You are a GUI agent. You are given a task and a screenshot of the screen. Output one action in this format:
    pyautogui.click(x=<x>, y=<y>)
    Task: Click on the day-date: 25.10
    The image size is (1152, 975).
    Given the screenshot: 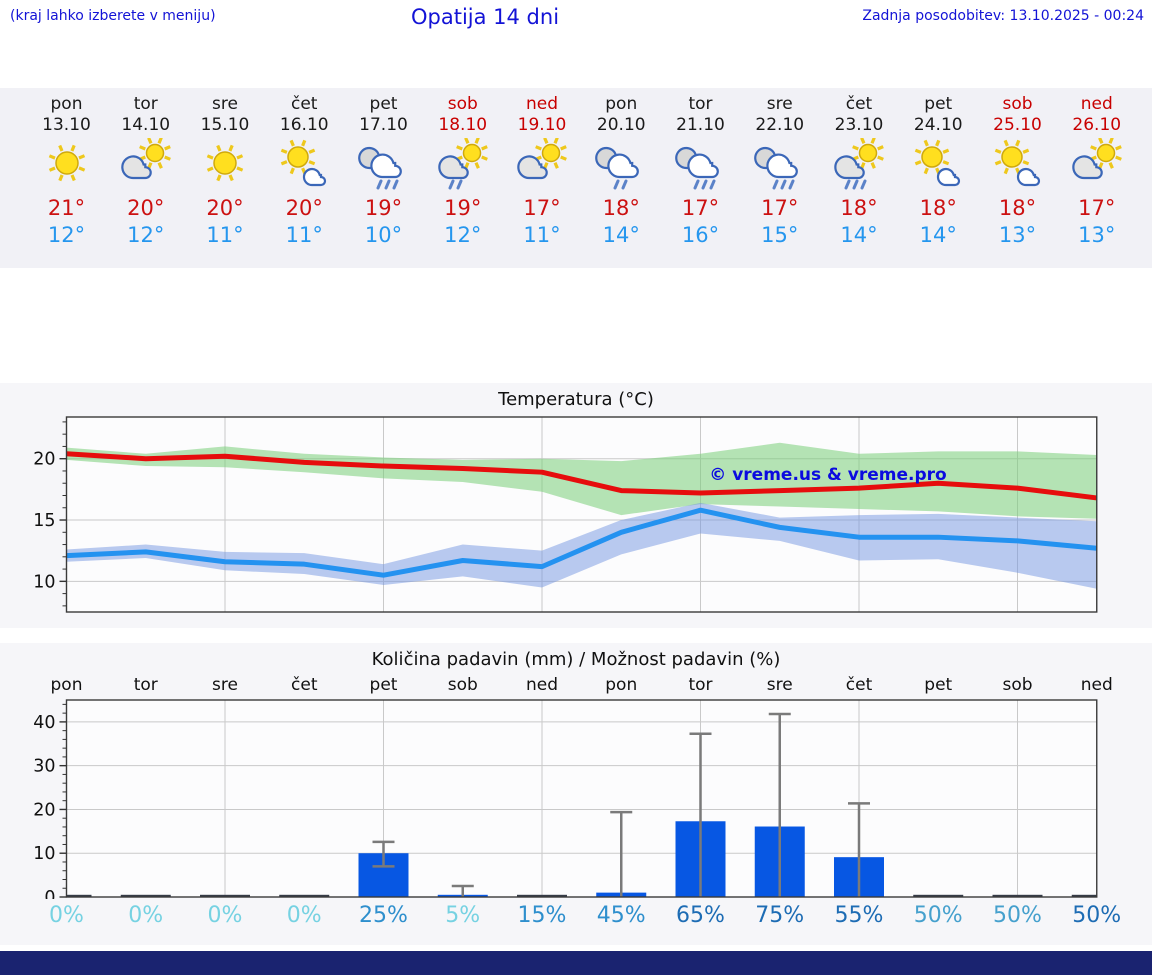 What is the action you would take?
    pyautogui.click(x=1017, y=125)
    